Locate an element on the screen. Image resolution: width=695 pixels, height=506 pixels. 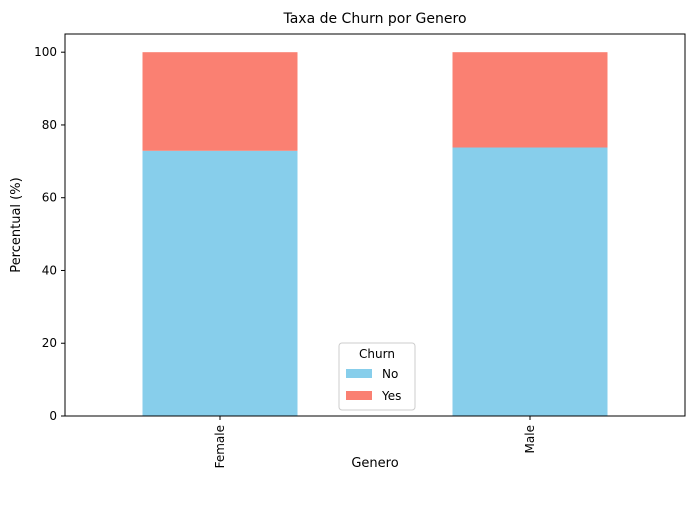
legend-swatch-no is located at coordinates (359, 373).